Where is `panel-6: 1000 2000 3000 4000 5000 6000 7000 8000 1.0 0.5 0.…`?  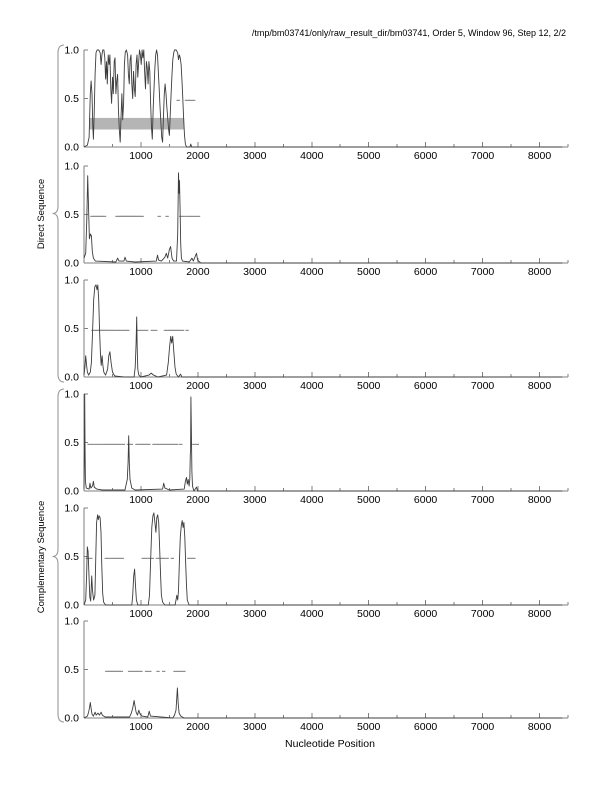 panel-6: 1000 2000 3000 4000 5000 6000 7000 8000 1.0 0.5 0.… is located at coordinates (316, 674).